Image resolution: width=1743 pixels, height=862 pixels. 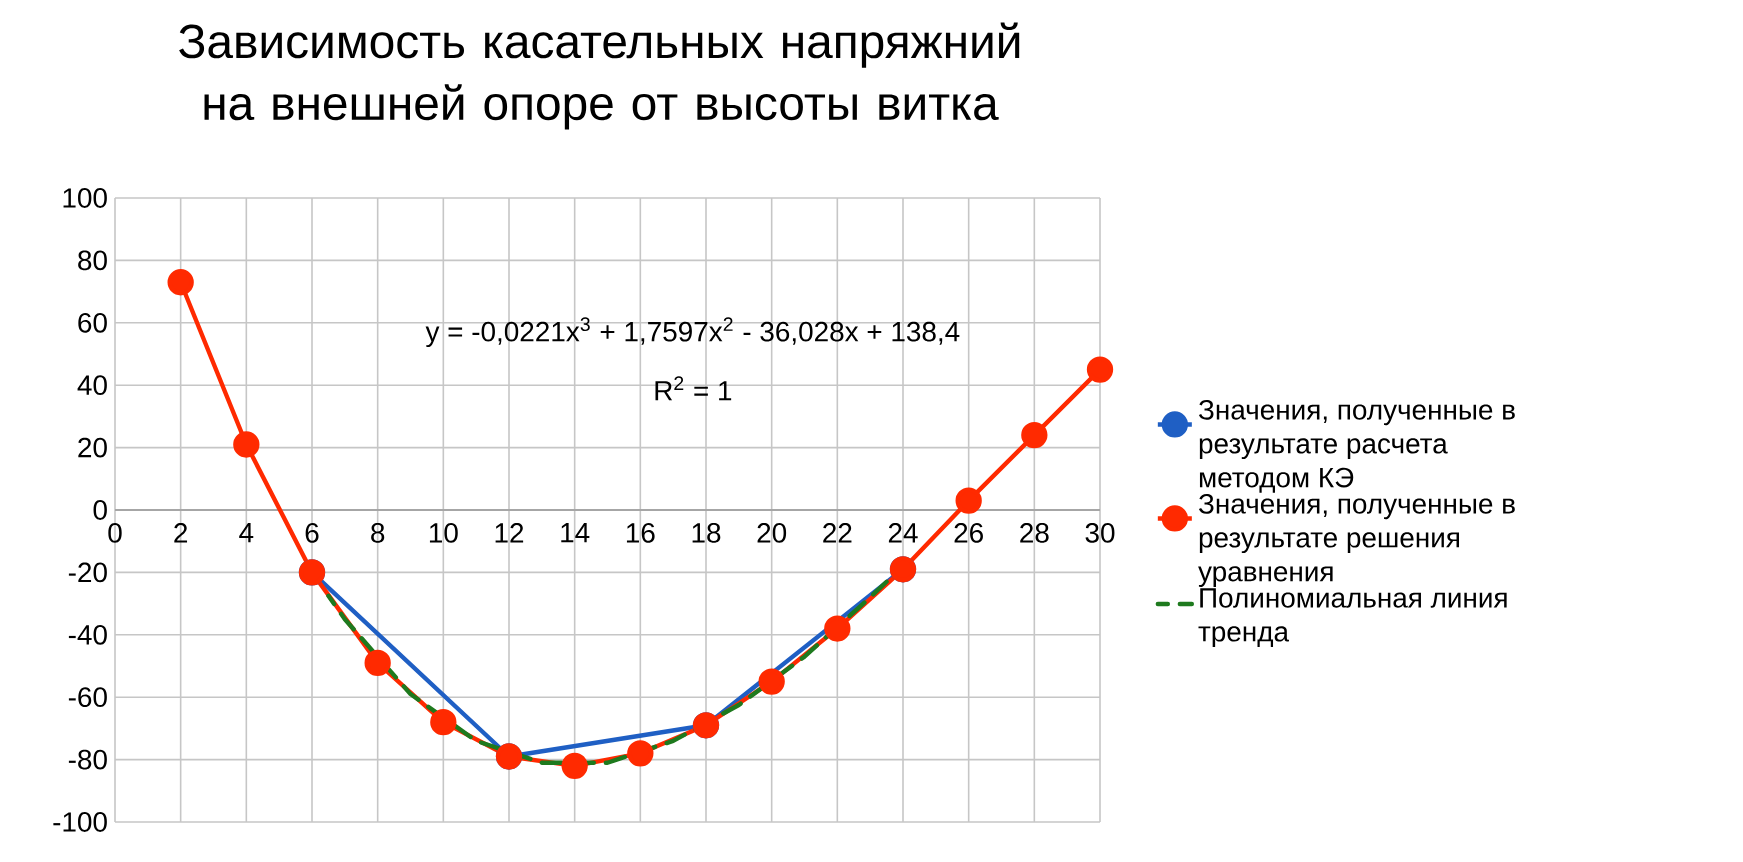 I want to click on y-tick-label: -100, so click(x=80, y=822).